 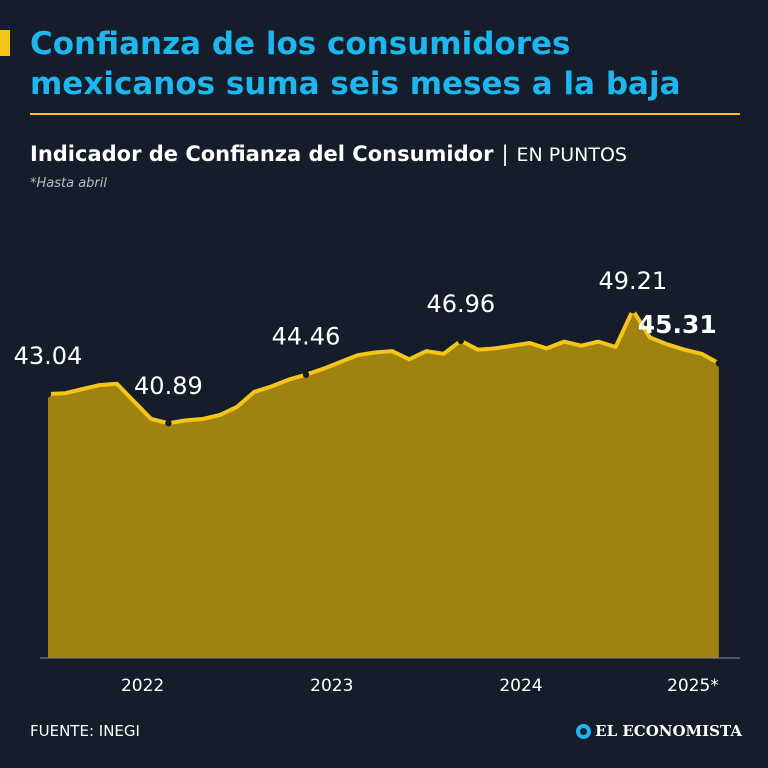 I want to click on data-label: 44.46, so click(x=306, y=337).